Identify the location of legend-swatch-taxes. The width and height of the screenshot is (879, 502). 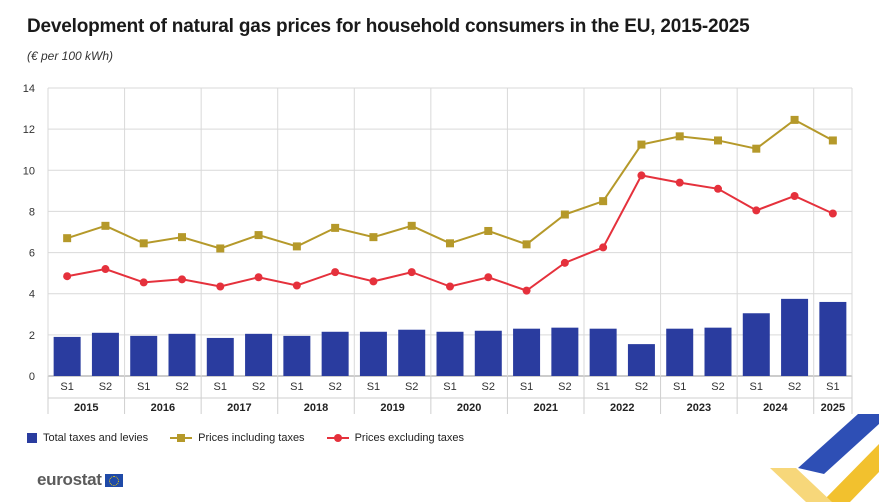
(32, 438).